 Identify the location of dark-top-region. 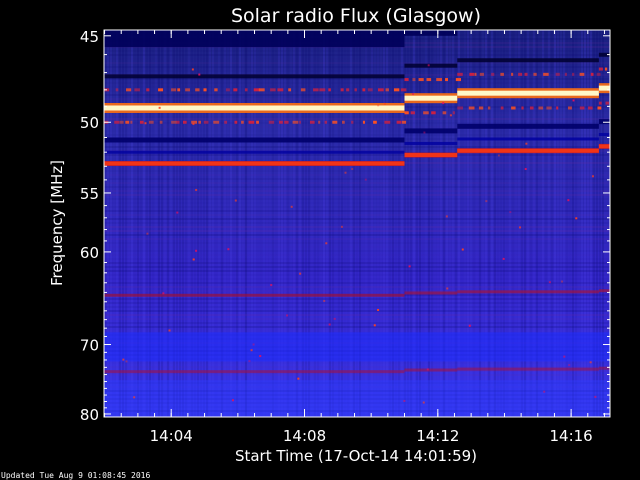
(254, 39).